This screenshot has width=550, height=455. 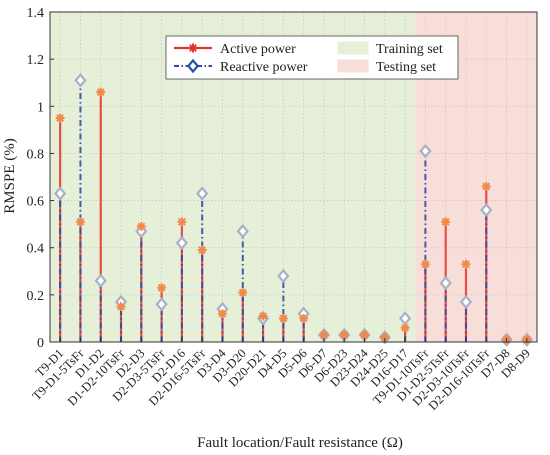 What do you see at coordinates (258, 49) in the screenshot?
I see `legend-active-label: Active power` at bounding box center [258, 49].